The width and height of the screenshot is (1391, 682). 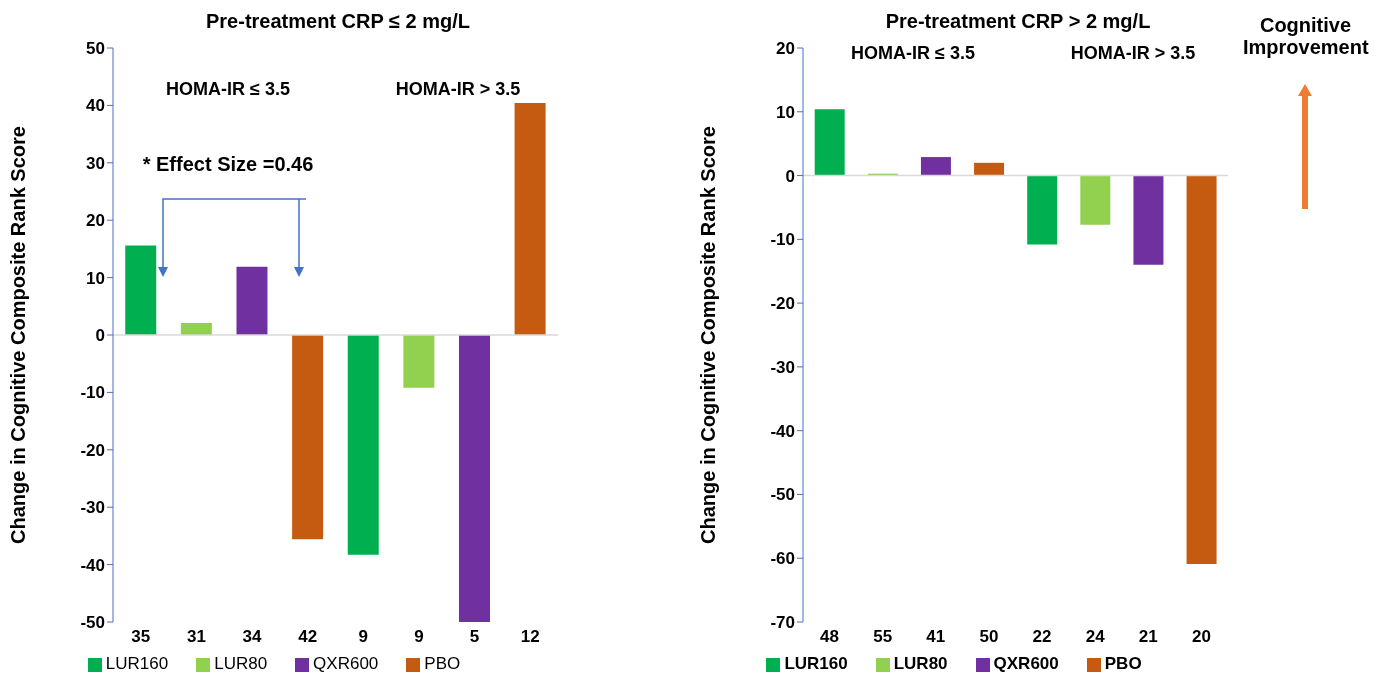 What do you see at coordinates (1018, 21) in the screenshot?
I see `chart-title: Pre-treatment CRP > 2 mg/L` at bounding box center [1018, 21].